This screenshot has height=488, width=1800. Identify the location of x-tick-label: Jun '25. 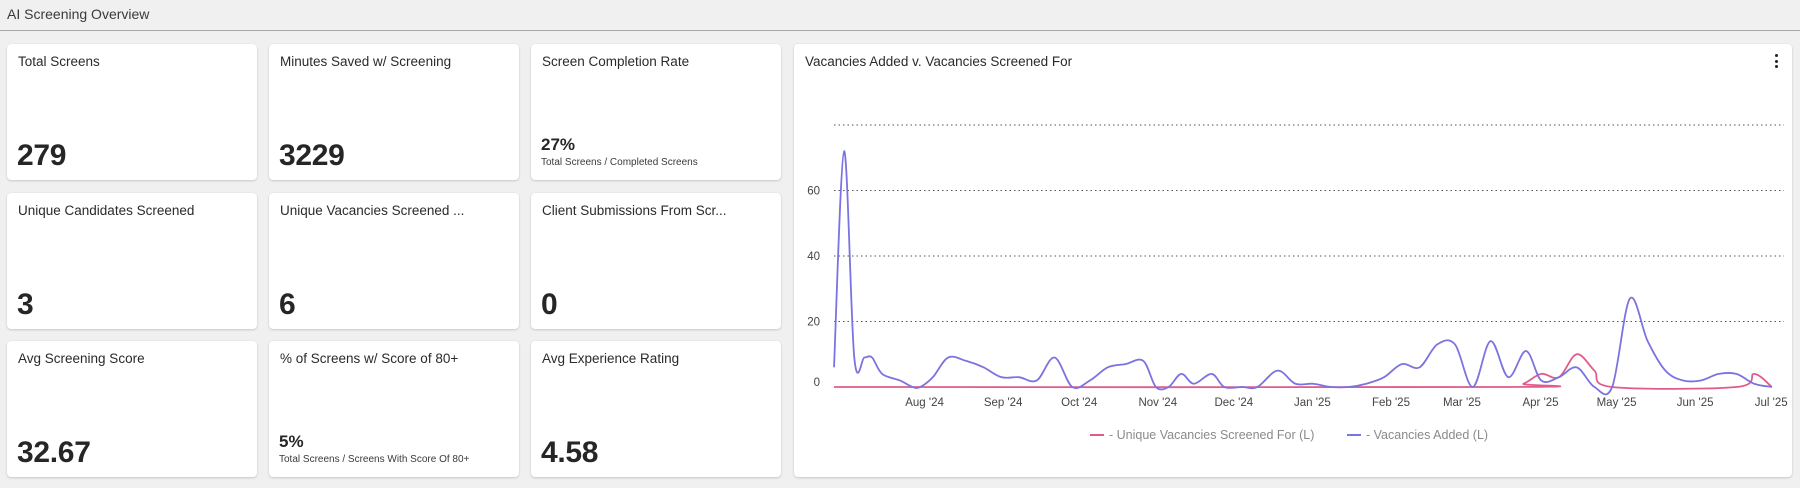
(1695, 403).